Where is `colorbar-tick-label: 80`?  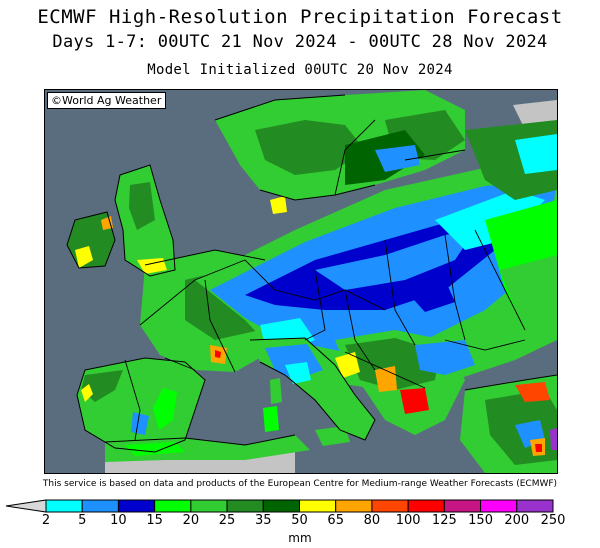
colorbar-tick-label: 80 is located at coordinates (372, 520).